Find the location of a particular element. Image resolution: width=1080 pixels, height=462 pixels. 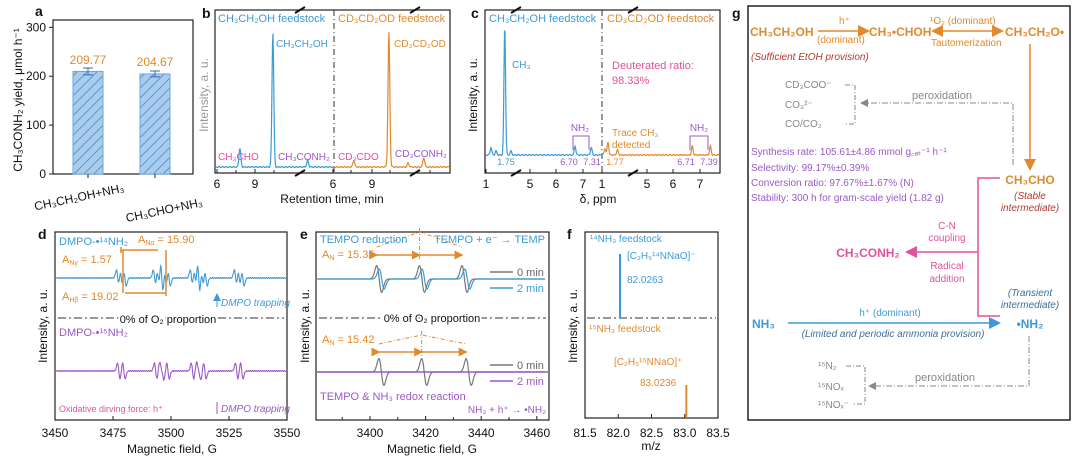

series-title-b-right: CD₃CD₂OD feedstock is located at coordinates (392, 19).